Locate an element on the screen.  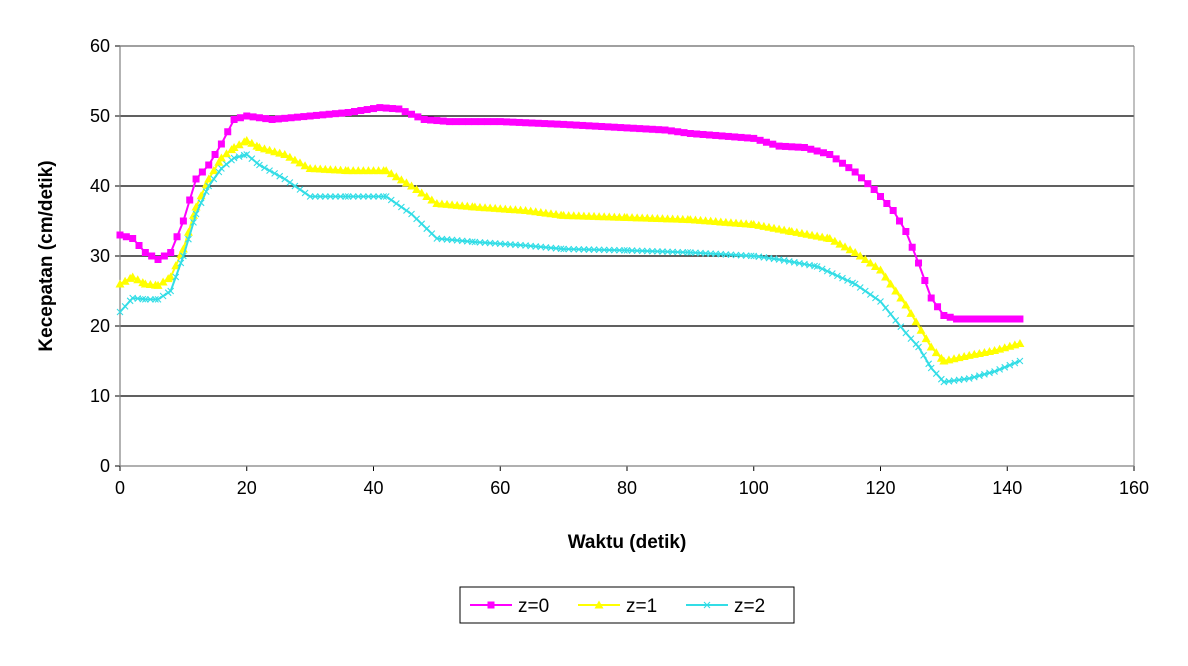
x-tick-label: 20 is located at coordinates (247, 488).